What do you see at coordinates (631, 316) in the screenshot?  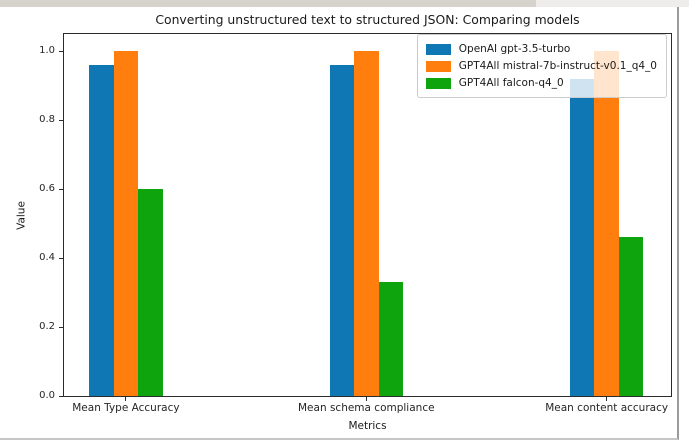 I see `bar-mean-content-accuracy-s2` at bounding box center [631, 316].